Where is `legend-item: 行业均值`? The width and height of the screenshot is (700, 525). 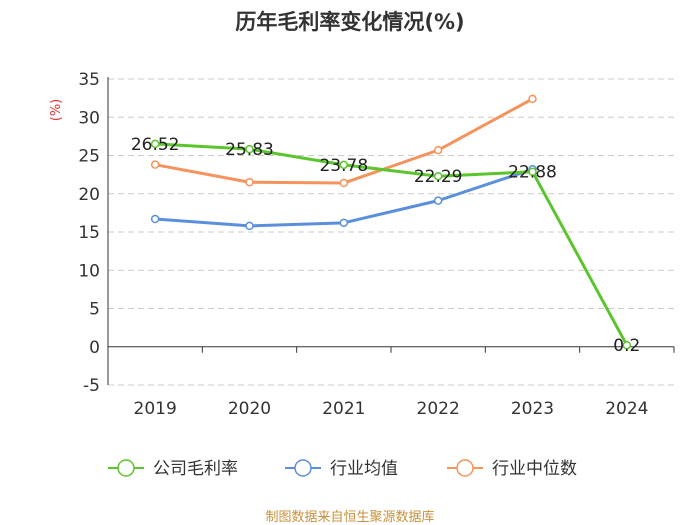
legend-item: 行业均值 is located at coordinates (341, 469).